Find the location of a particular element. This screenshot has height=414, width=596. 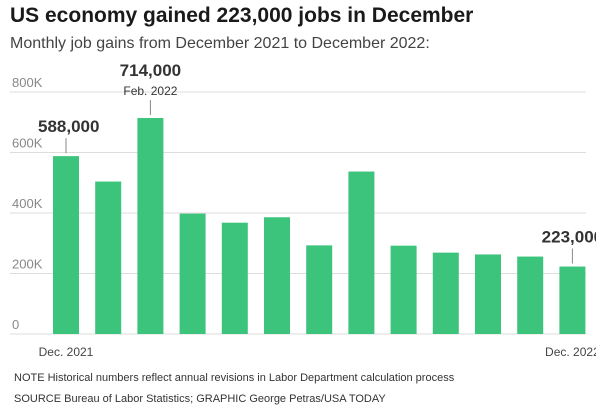

y-tick-label: 0 is located at coordinates (15, 324).